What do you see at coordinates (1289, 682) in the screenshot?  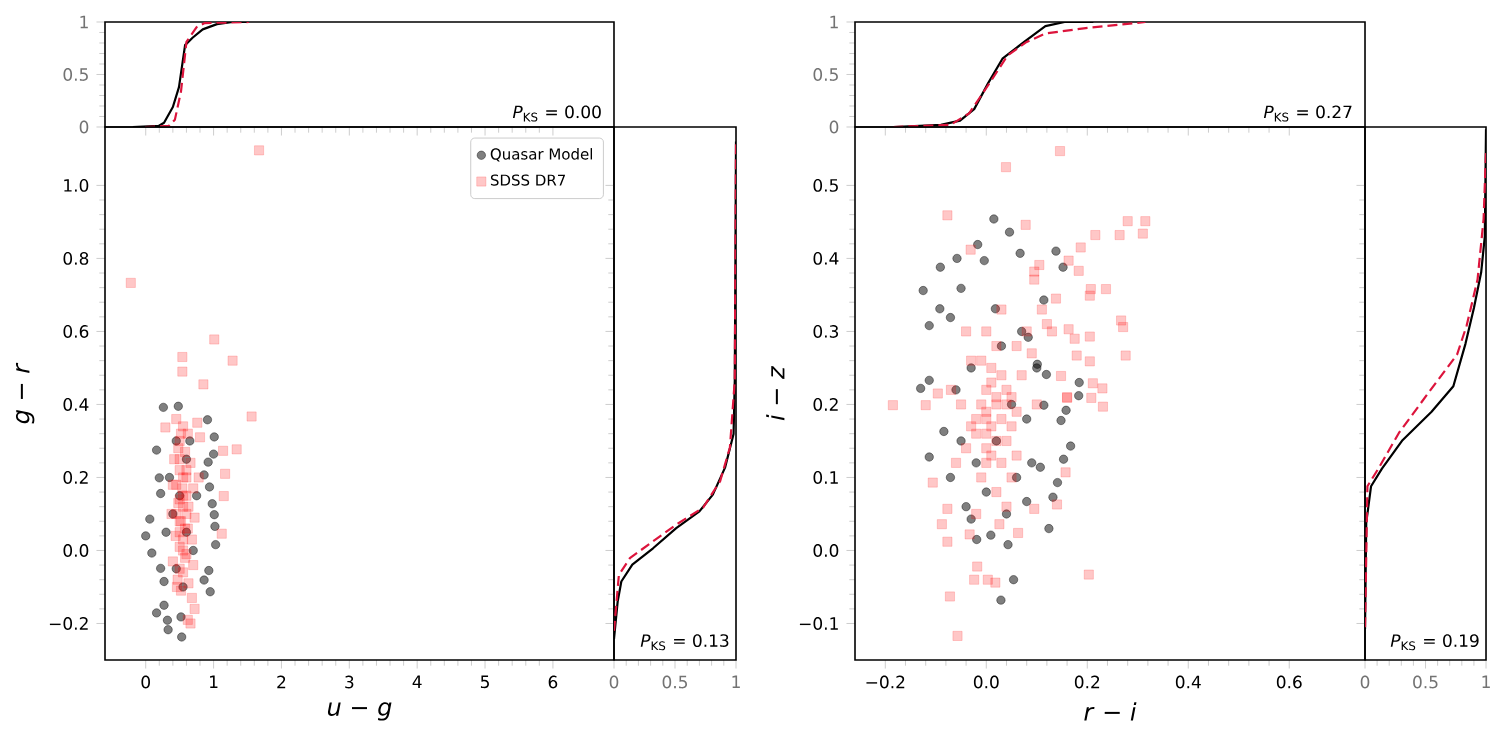 I see `x-tick-label: 0.6` at bounding box center [1289, 682].